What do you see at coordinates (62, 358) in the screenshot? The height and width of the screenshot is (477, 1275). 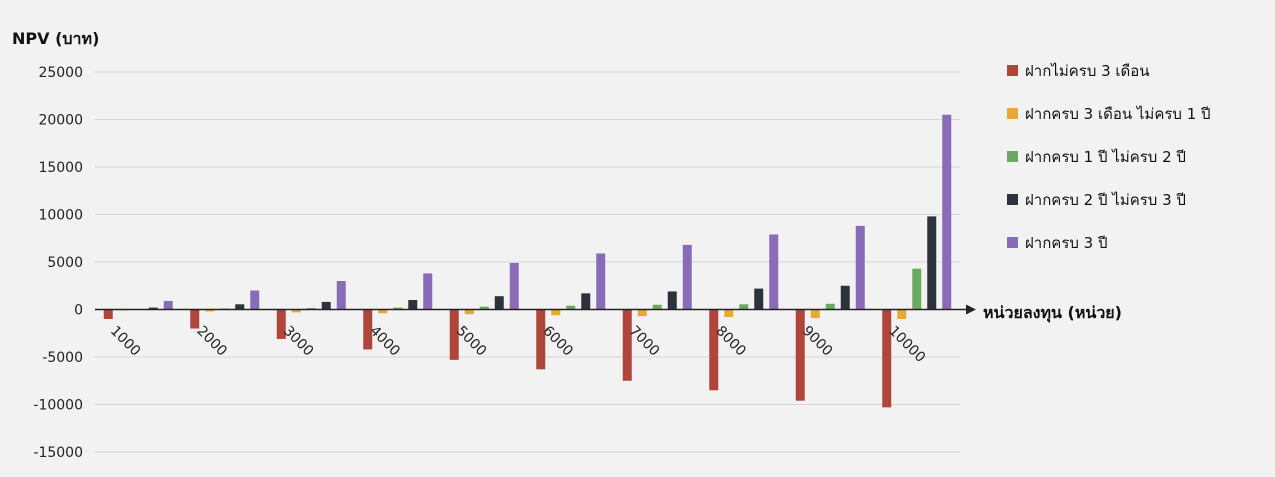 I see `y-tick-label: -5000` at bounding box center [62, 358].